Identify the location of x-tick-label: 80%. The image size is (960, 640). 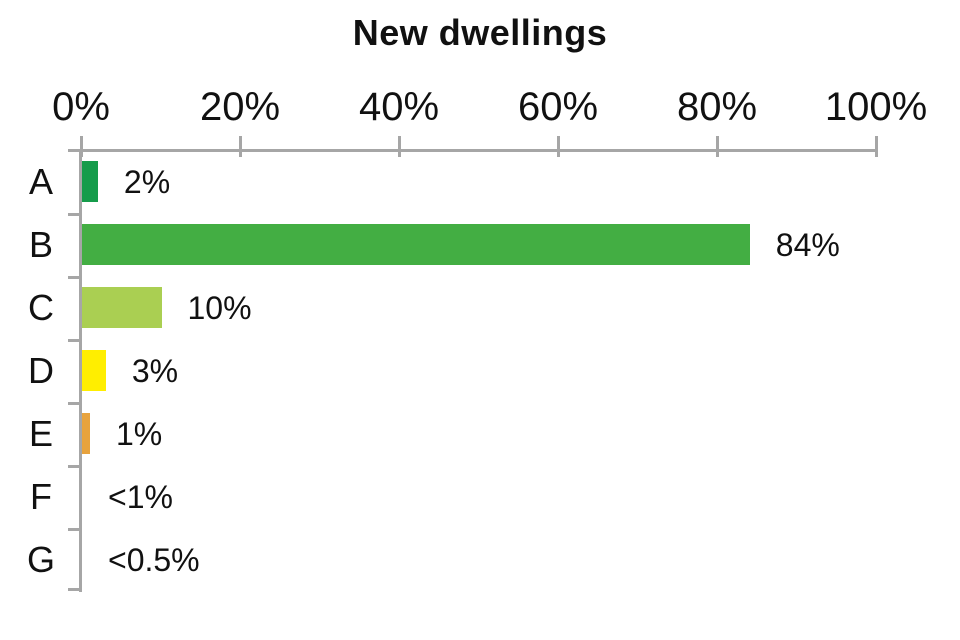
(717, 107).